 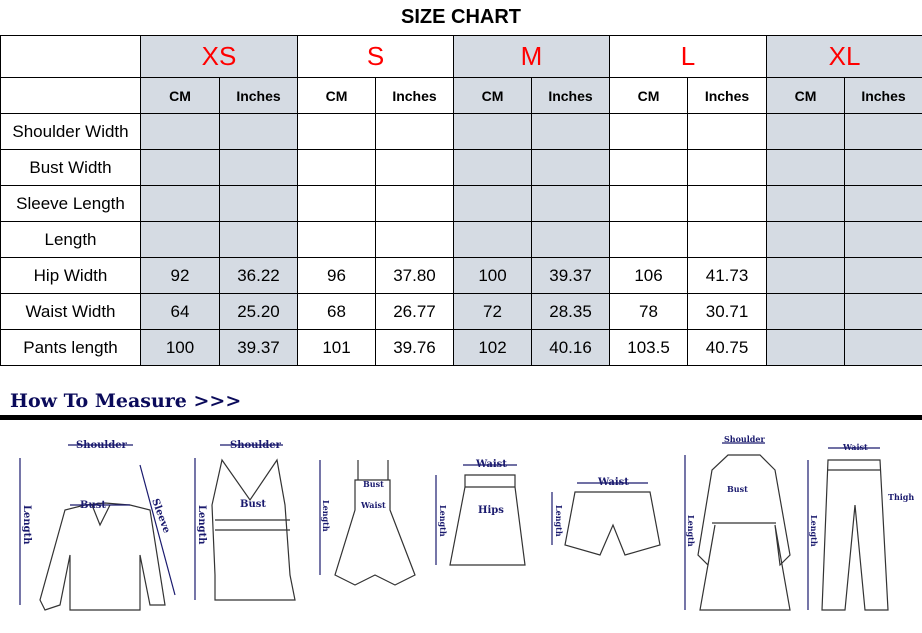 I want to click on measurement-cell: 96, so click(x=336, y=275).